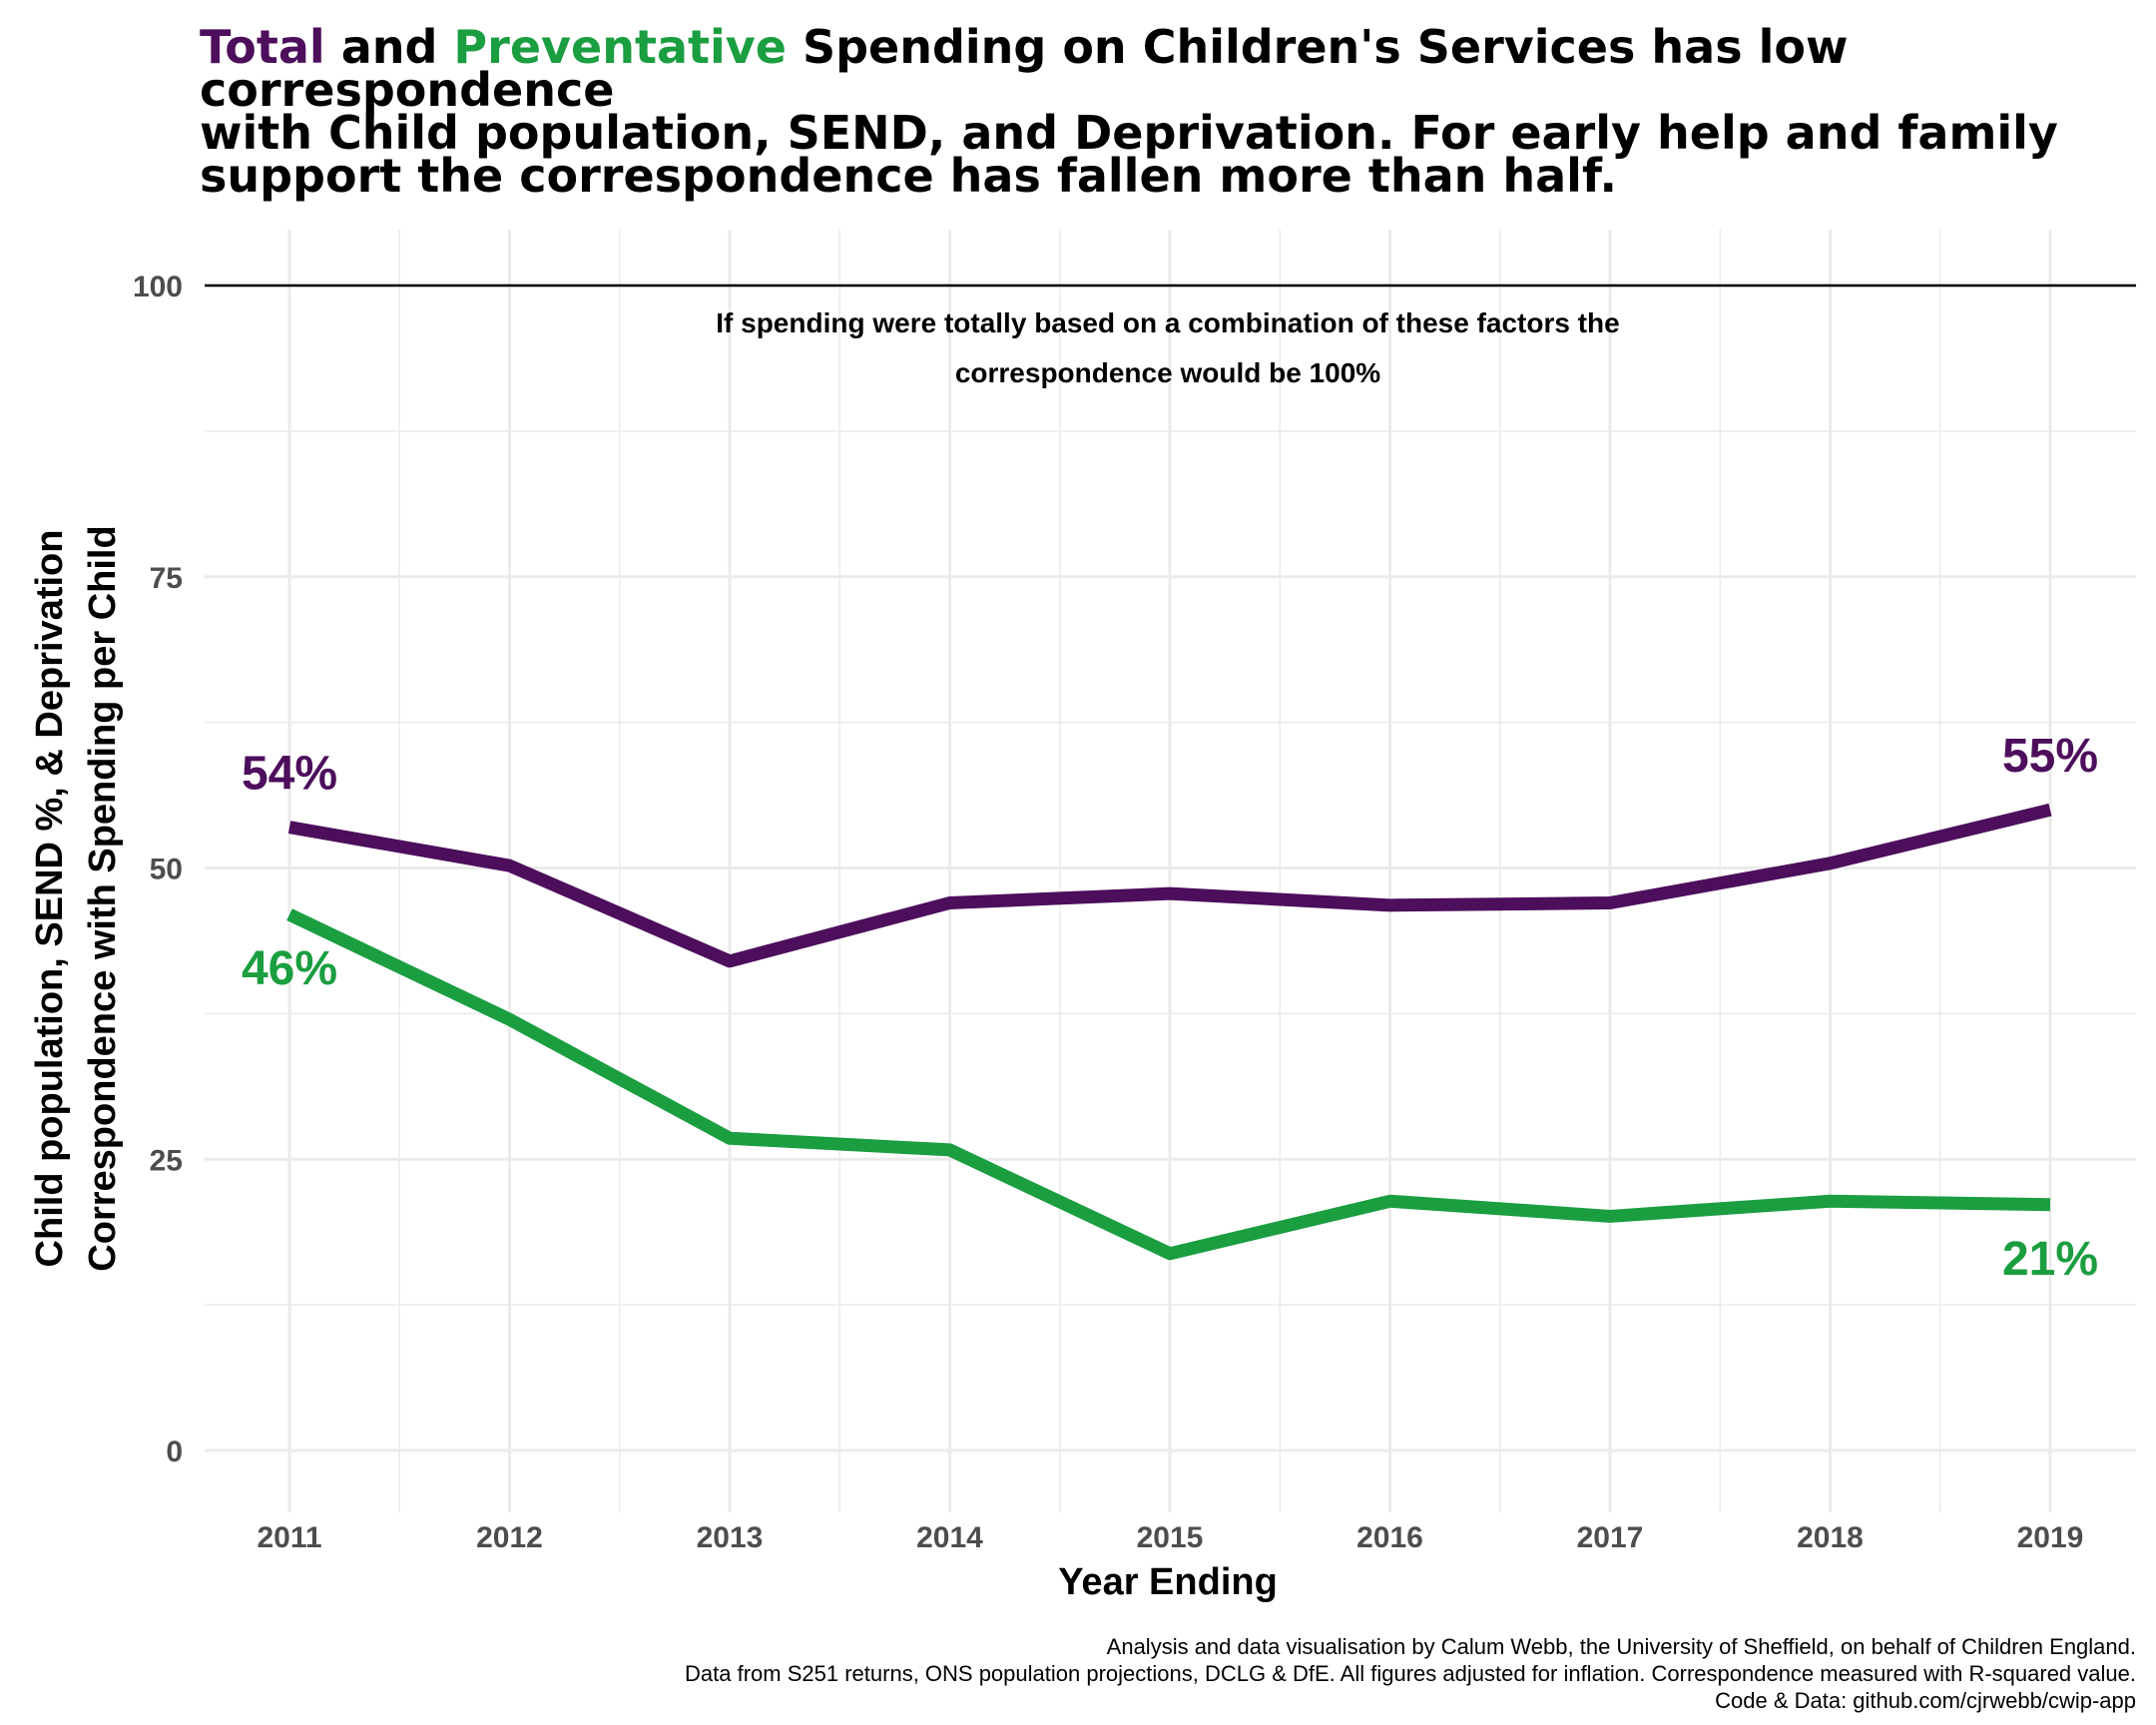 The image size is (2156, 1725). Describe the element at coordinates (1167, 373) in the screenshot. I see `annotation-line-2: correspondence would be 100%` at that location.